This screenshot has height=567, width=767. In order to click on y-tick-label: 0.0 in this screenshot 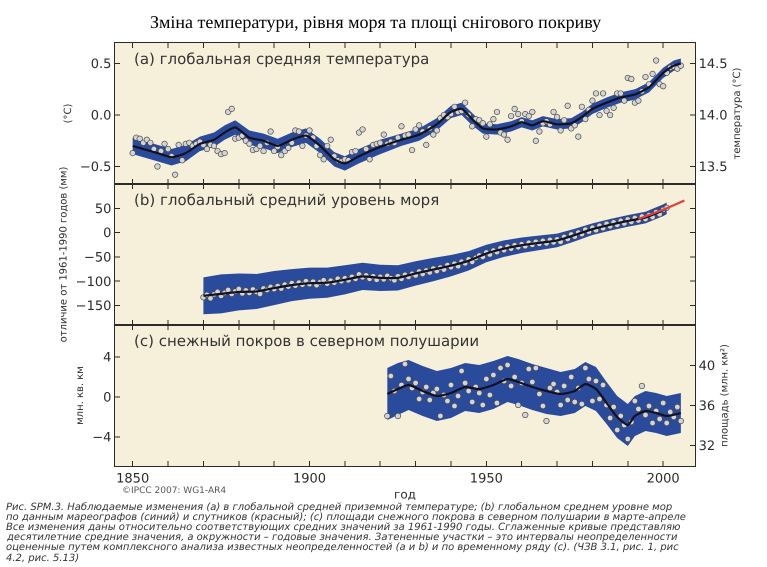, I will do `click(101, 116)`.